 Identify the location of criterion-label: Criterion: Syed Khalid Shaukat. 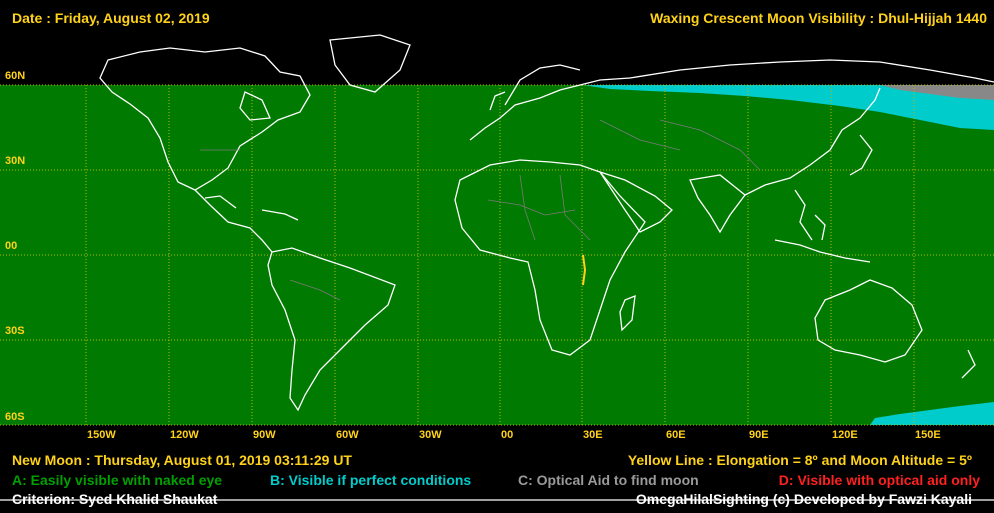
(115, 499).